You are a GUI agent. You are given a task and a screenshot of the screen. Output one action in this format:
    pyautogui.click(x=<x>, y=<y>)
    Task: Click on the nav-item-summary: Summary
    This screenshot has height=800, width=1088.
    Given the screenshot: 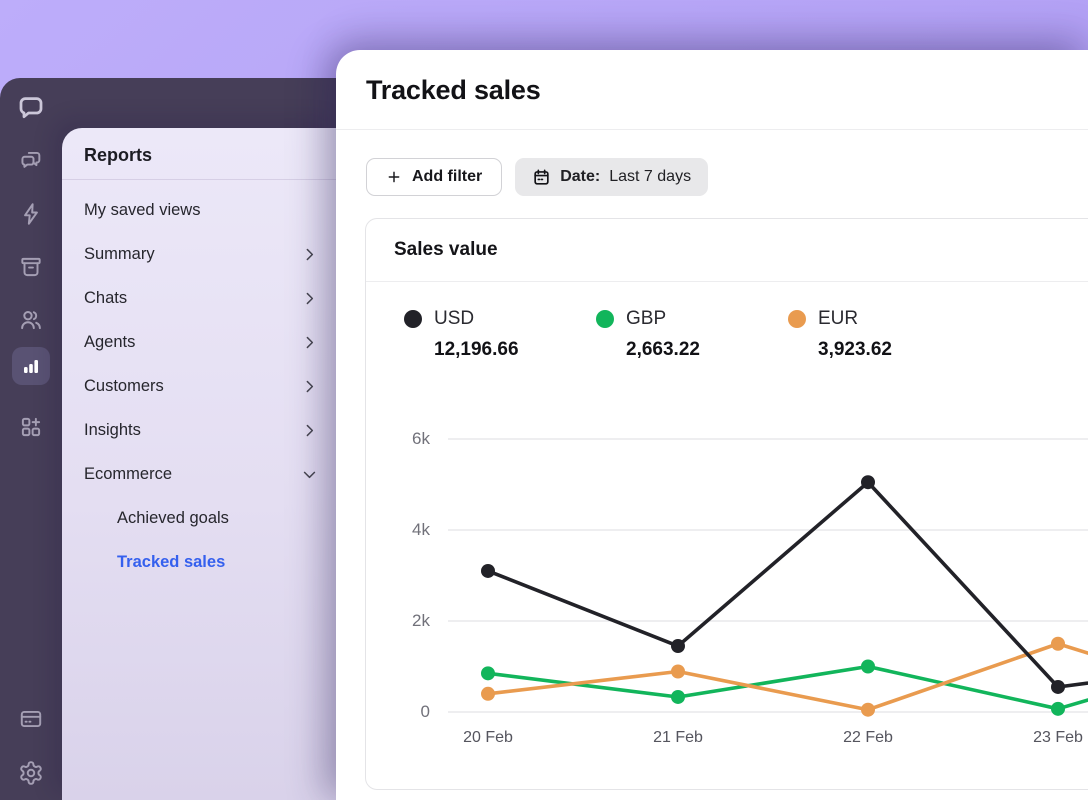 What is the action you would take?
    pyautogui.click(x=199, y=254)
    